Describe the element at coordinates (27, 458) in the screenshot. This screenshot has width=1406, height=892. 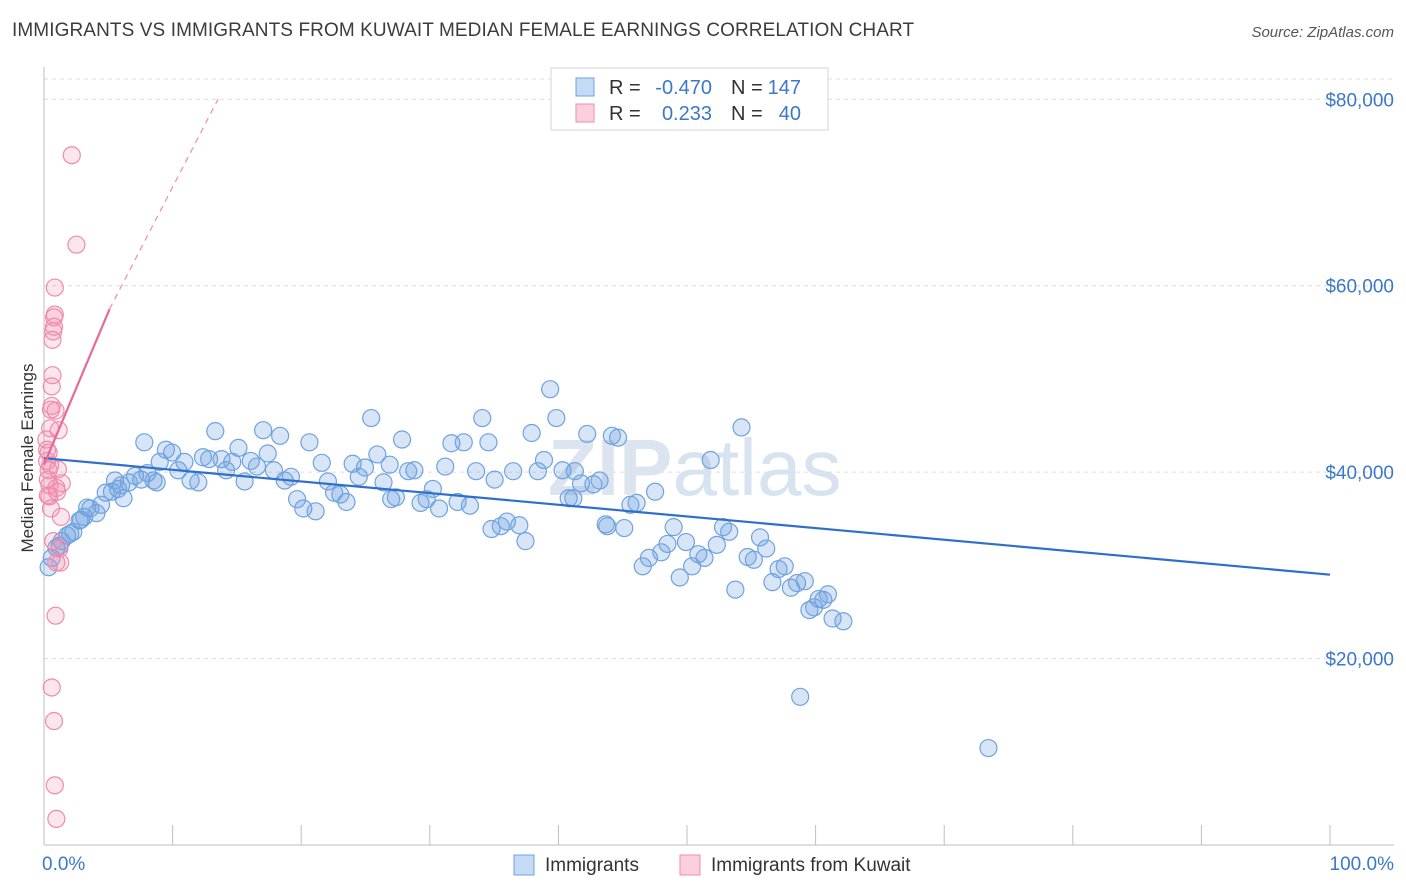
I see `y-axis-title: Median Female Earnings` at that location.